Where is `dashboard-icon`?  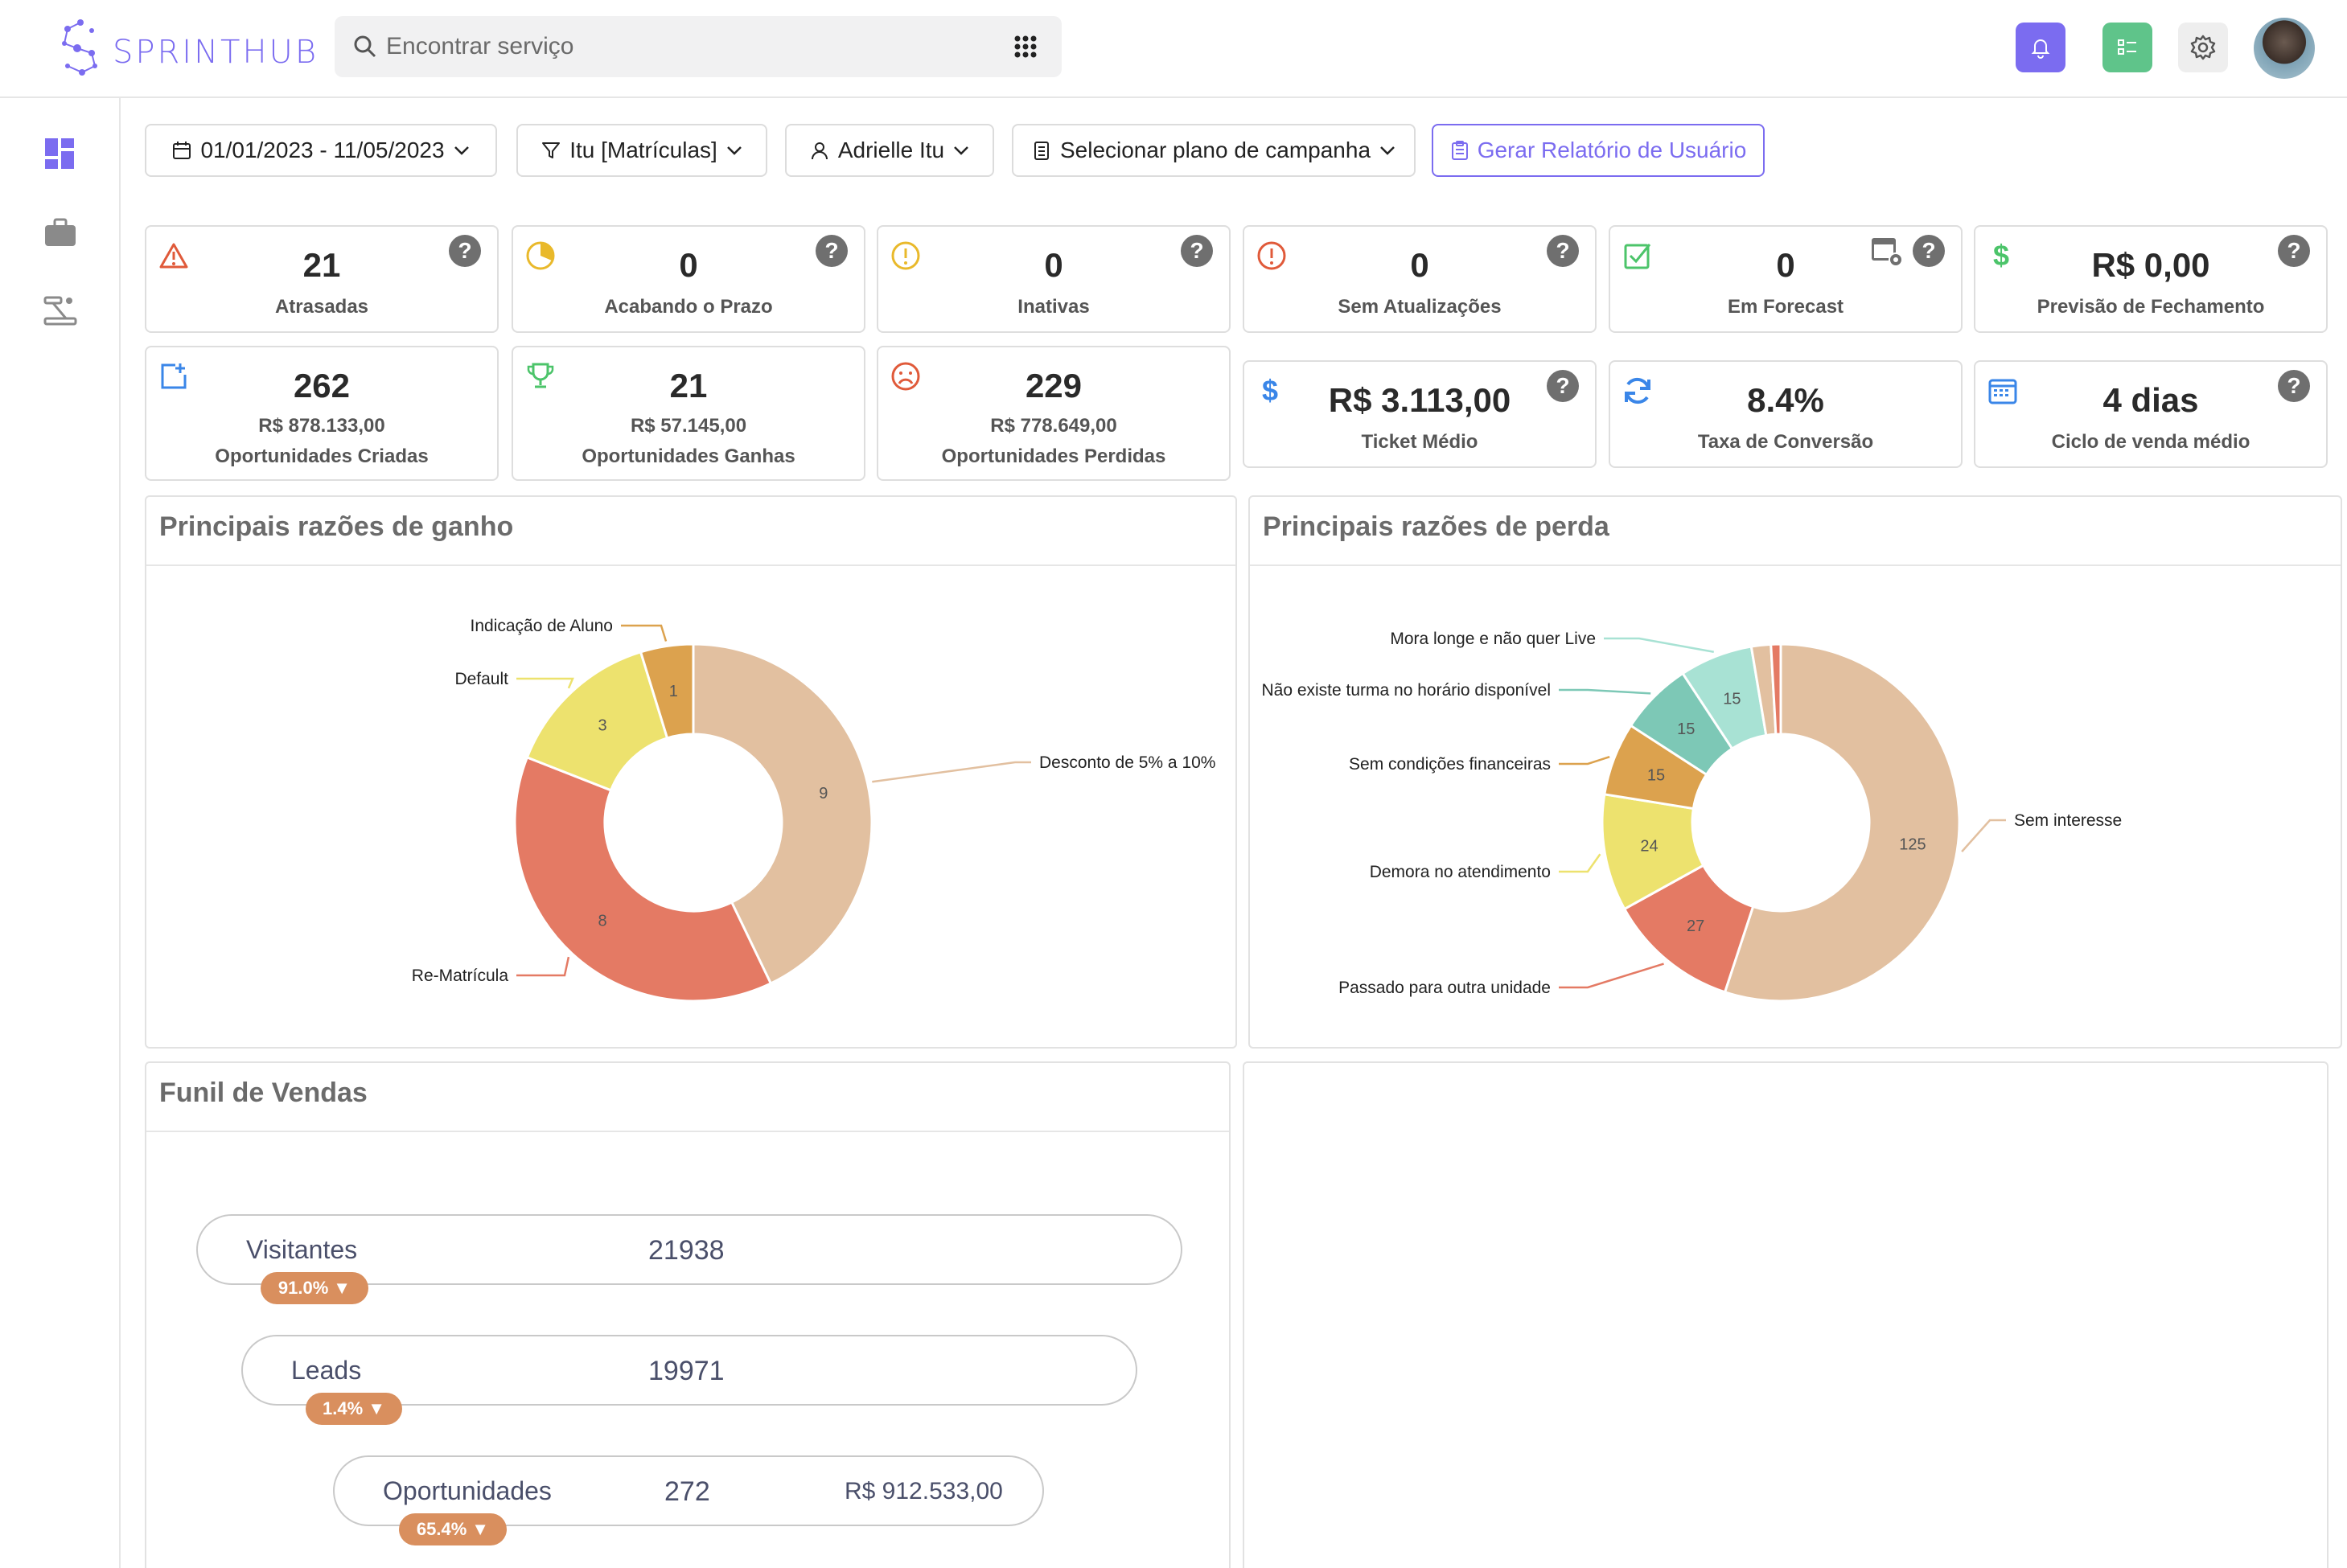
dashboard-icon is located at coordinates (60, 153).